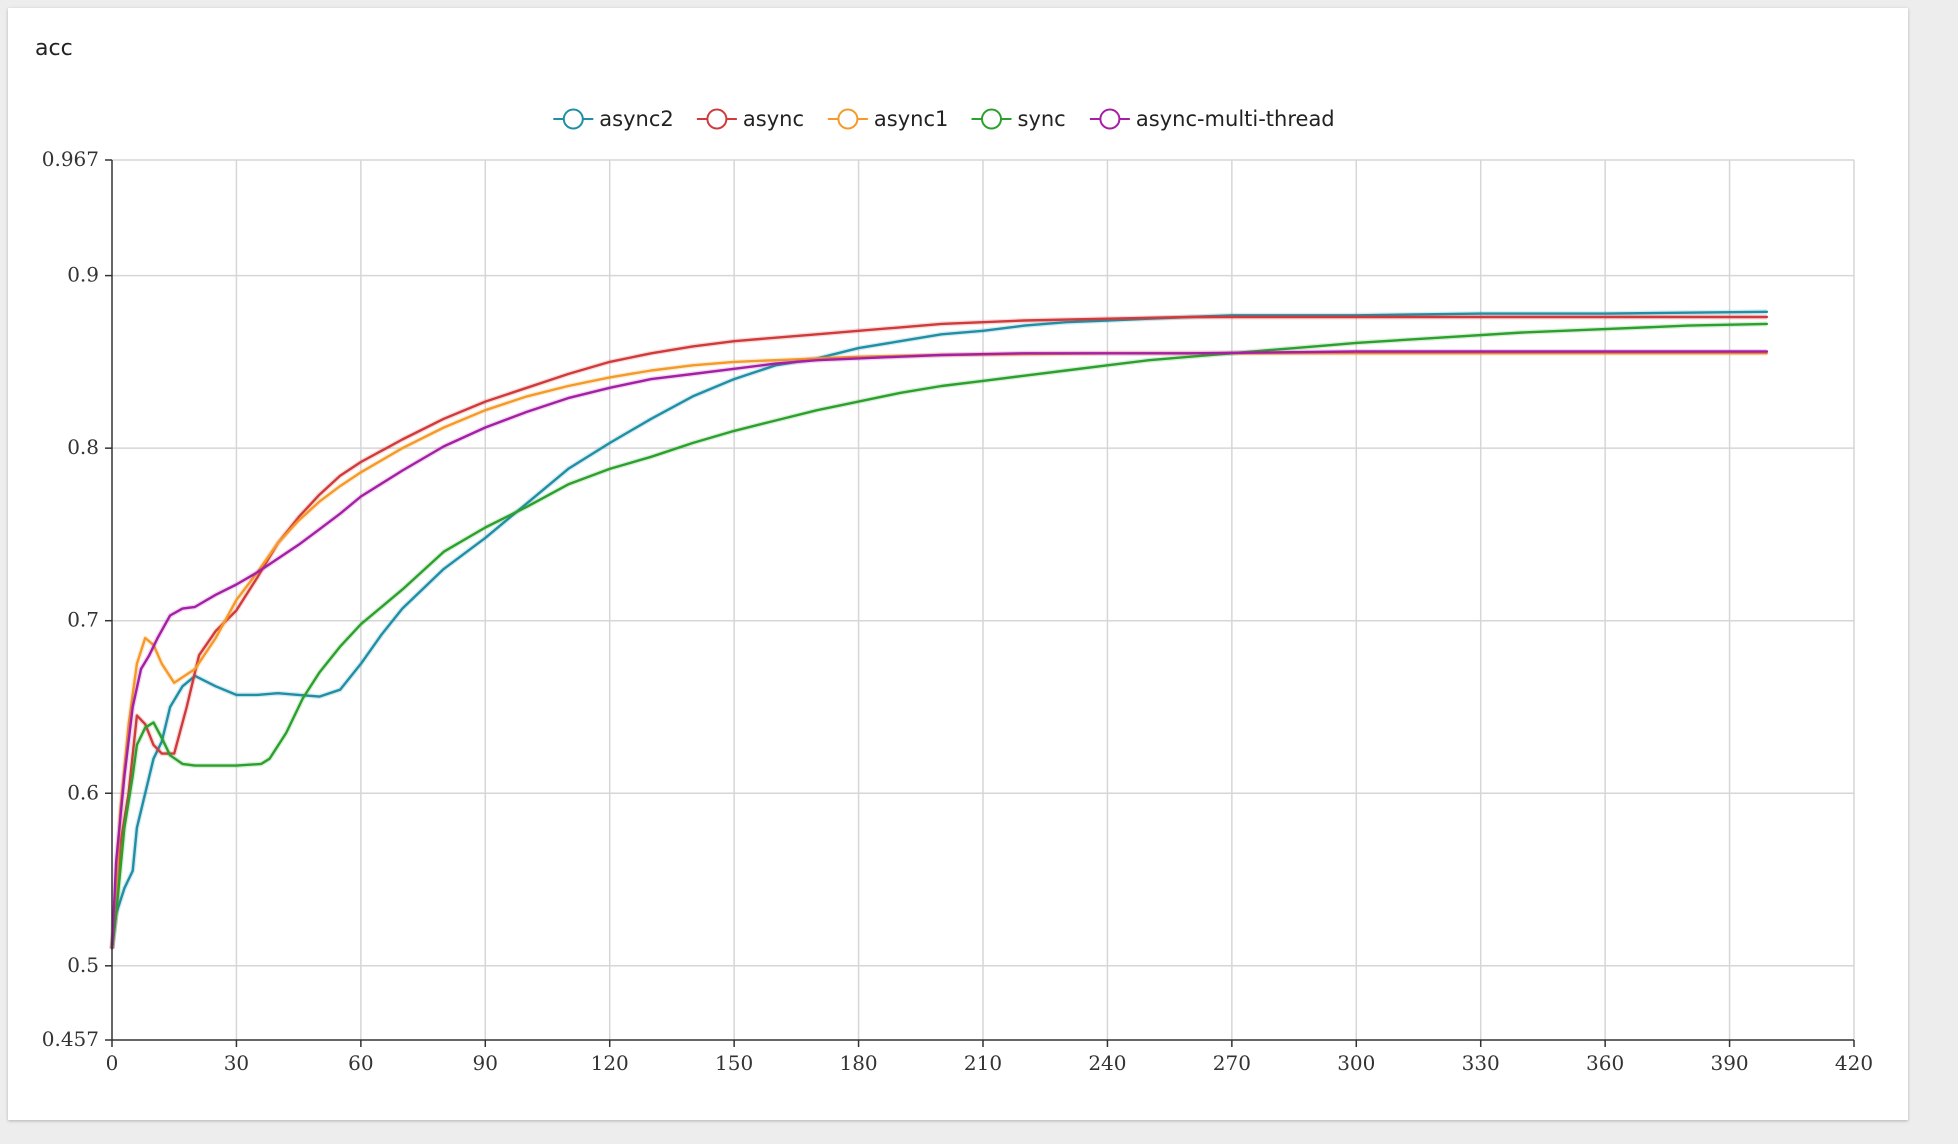  I want to click on legend-item-async: async, so click(750, 119).